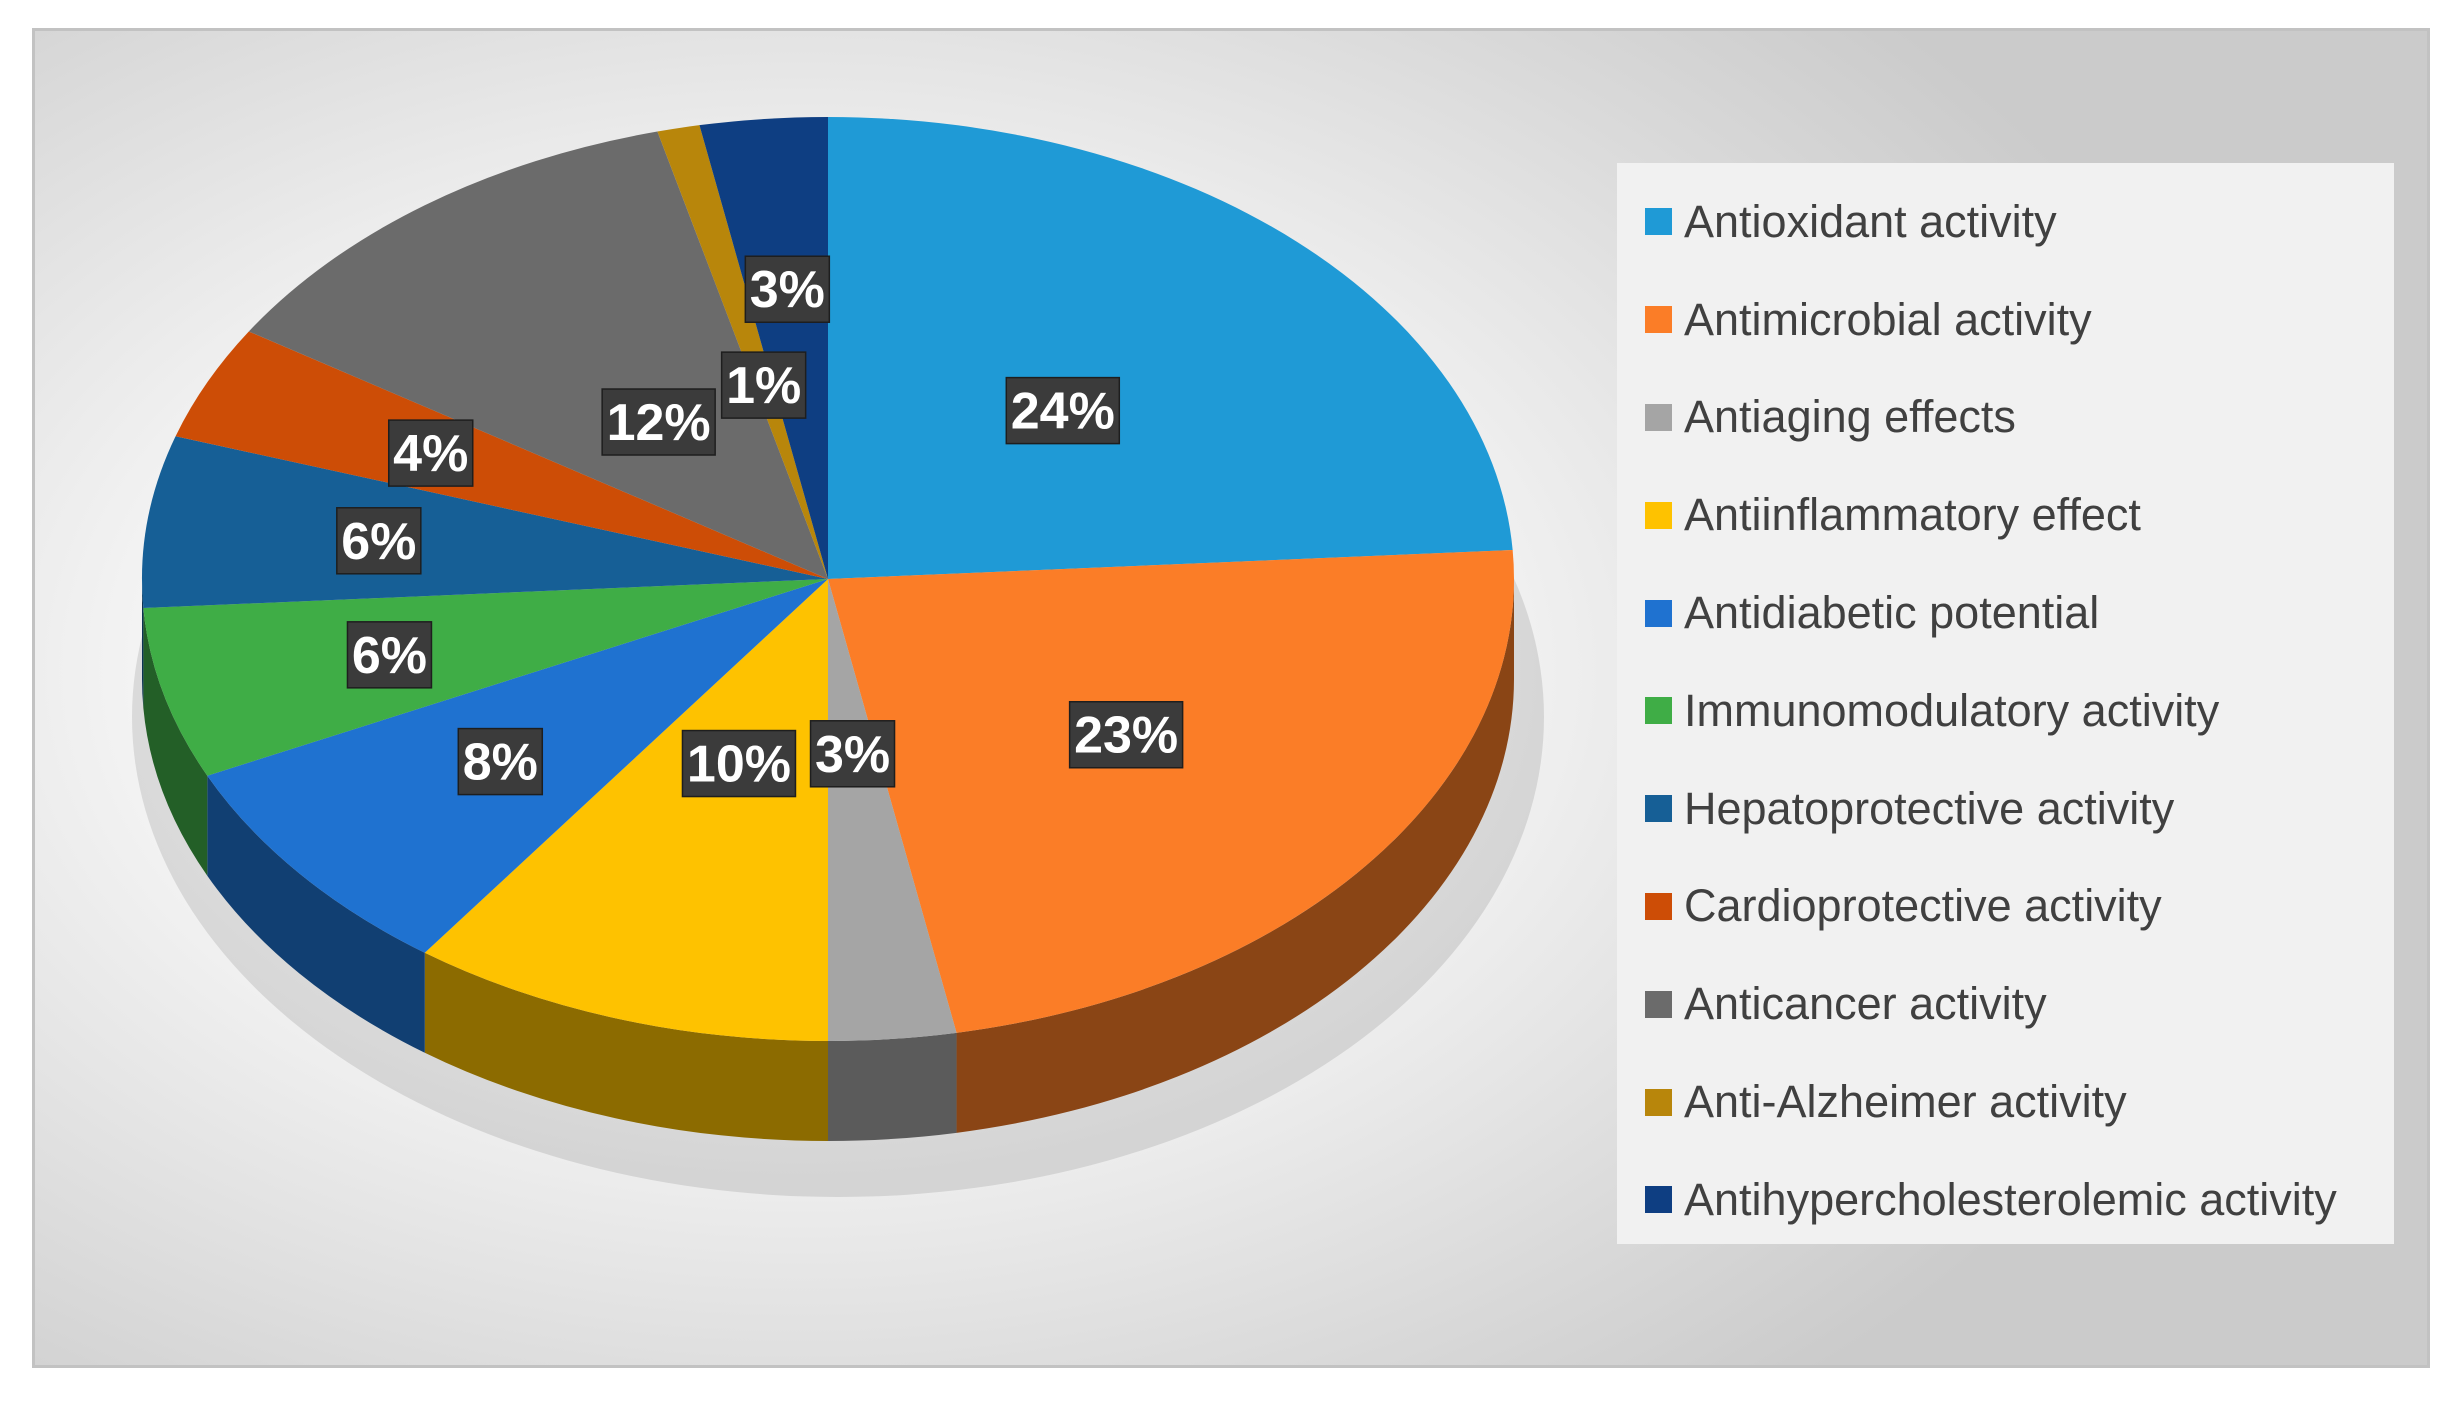 The image size is (2460, 1405). I want to click on data-label-text: 23%, so click(1126, 736).